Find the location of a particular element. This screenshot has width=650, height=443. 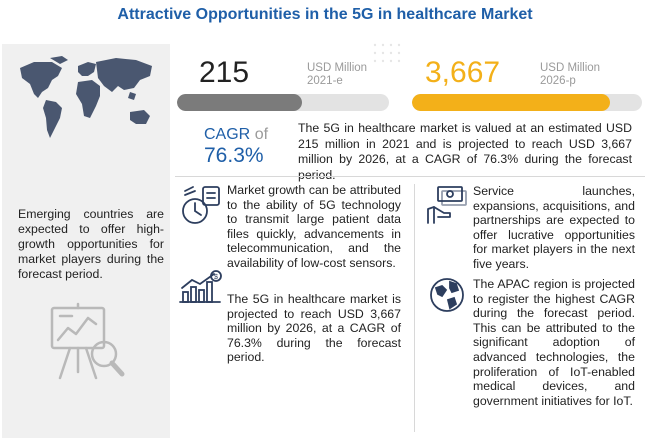

divider-vertical is located at coordinates (414, 308).